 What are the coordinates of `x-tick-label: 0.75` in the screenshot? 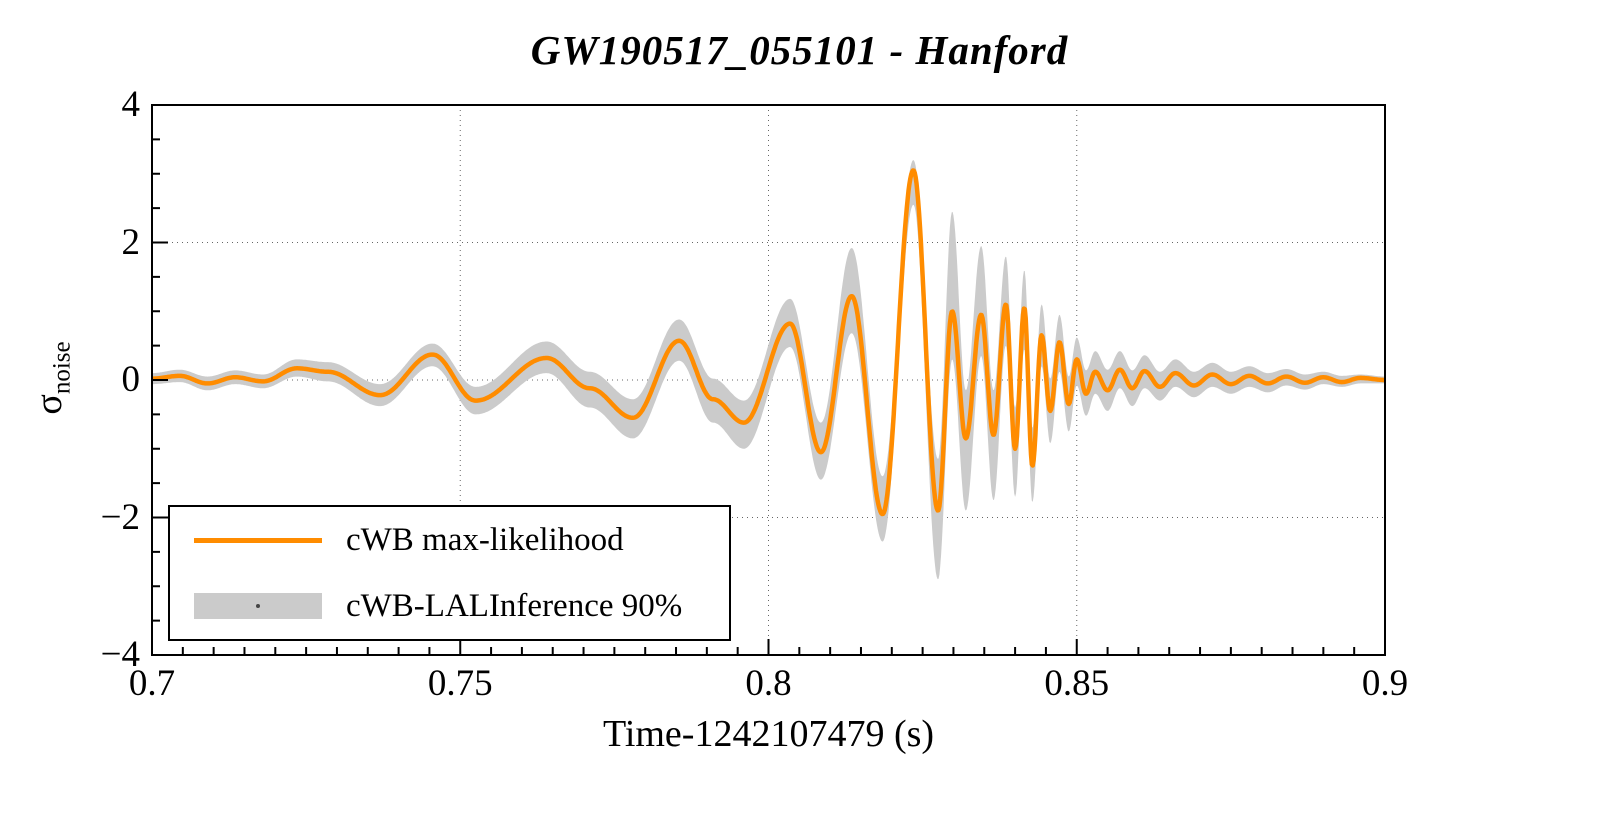 It's located at (460, 683).